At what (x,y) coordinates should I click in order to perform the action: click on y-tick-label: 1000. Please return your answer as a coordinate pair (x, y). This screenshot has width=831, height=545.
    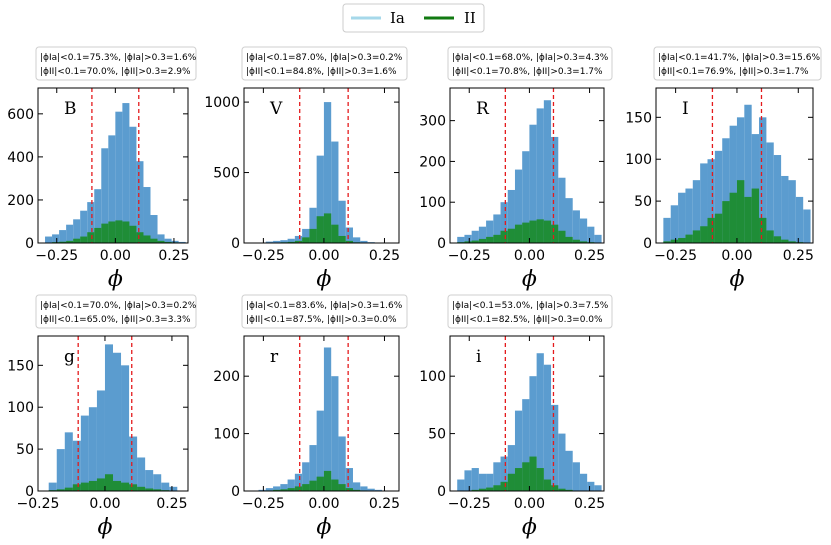
    Looking at the image, I should click on (222, 103).